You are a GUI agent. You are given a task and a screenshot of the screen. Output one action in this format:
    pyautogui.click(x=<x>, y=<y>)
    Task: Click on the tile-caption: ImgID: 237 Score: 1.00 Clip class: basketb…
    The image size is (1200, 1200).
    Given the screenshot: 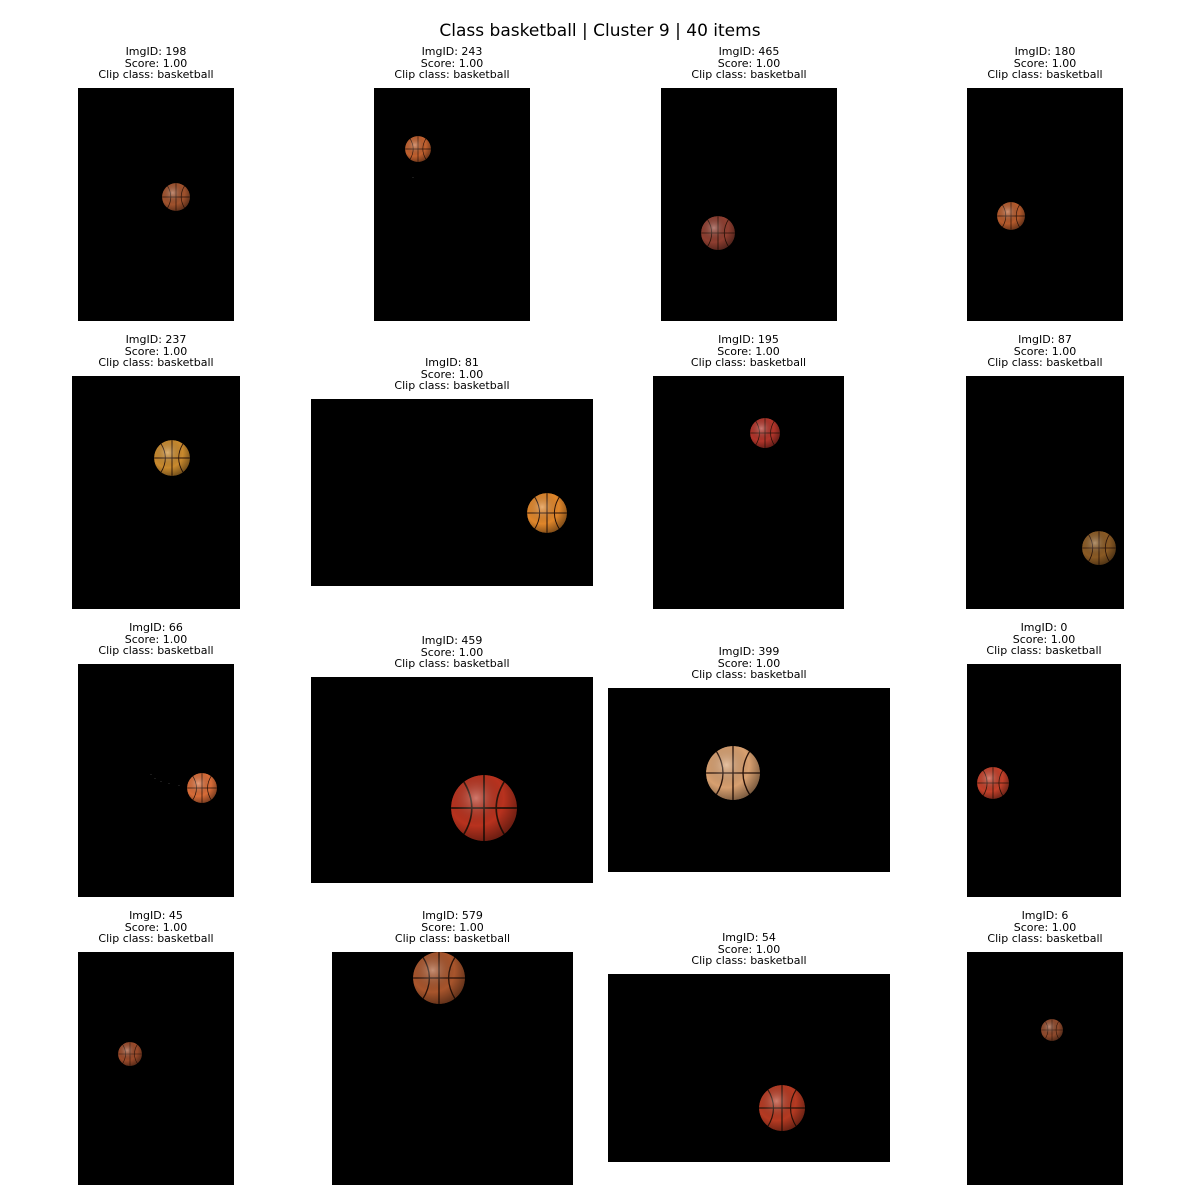 What is the action you would take?
    pyautogui.click(x=156, y=351)
    